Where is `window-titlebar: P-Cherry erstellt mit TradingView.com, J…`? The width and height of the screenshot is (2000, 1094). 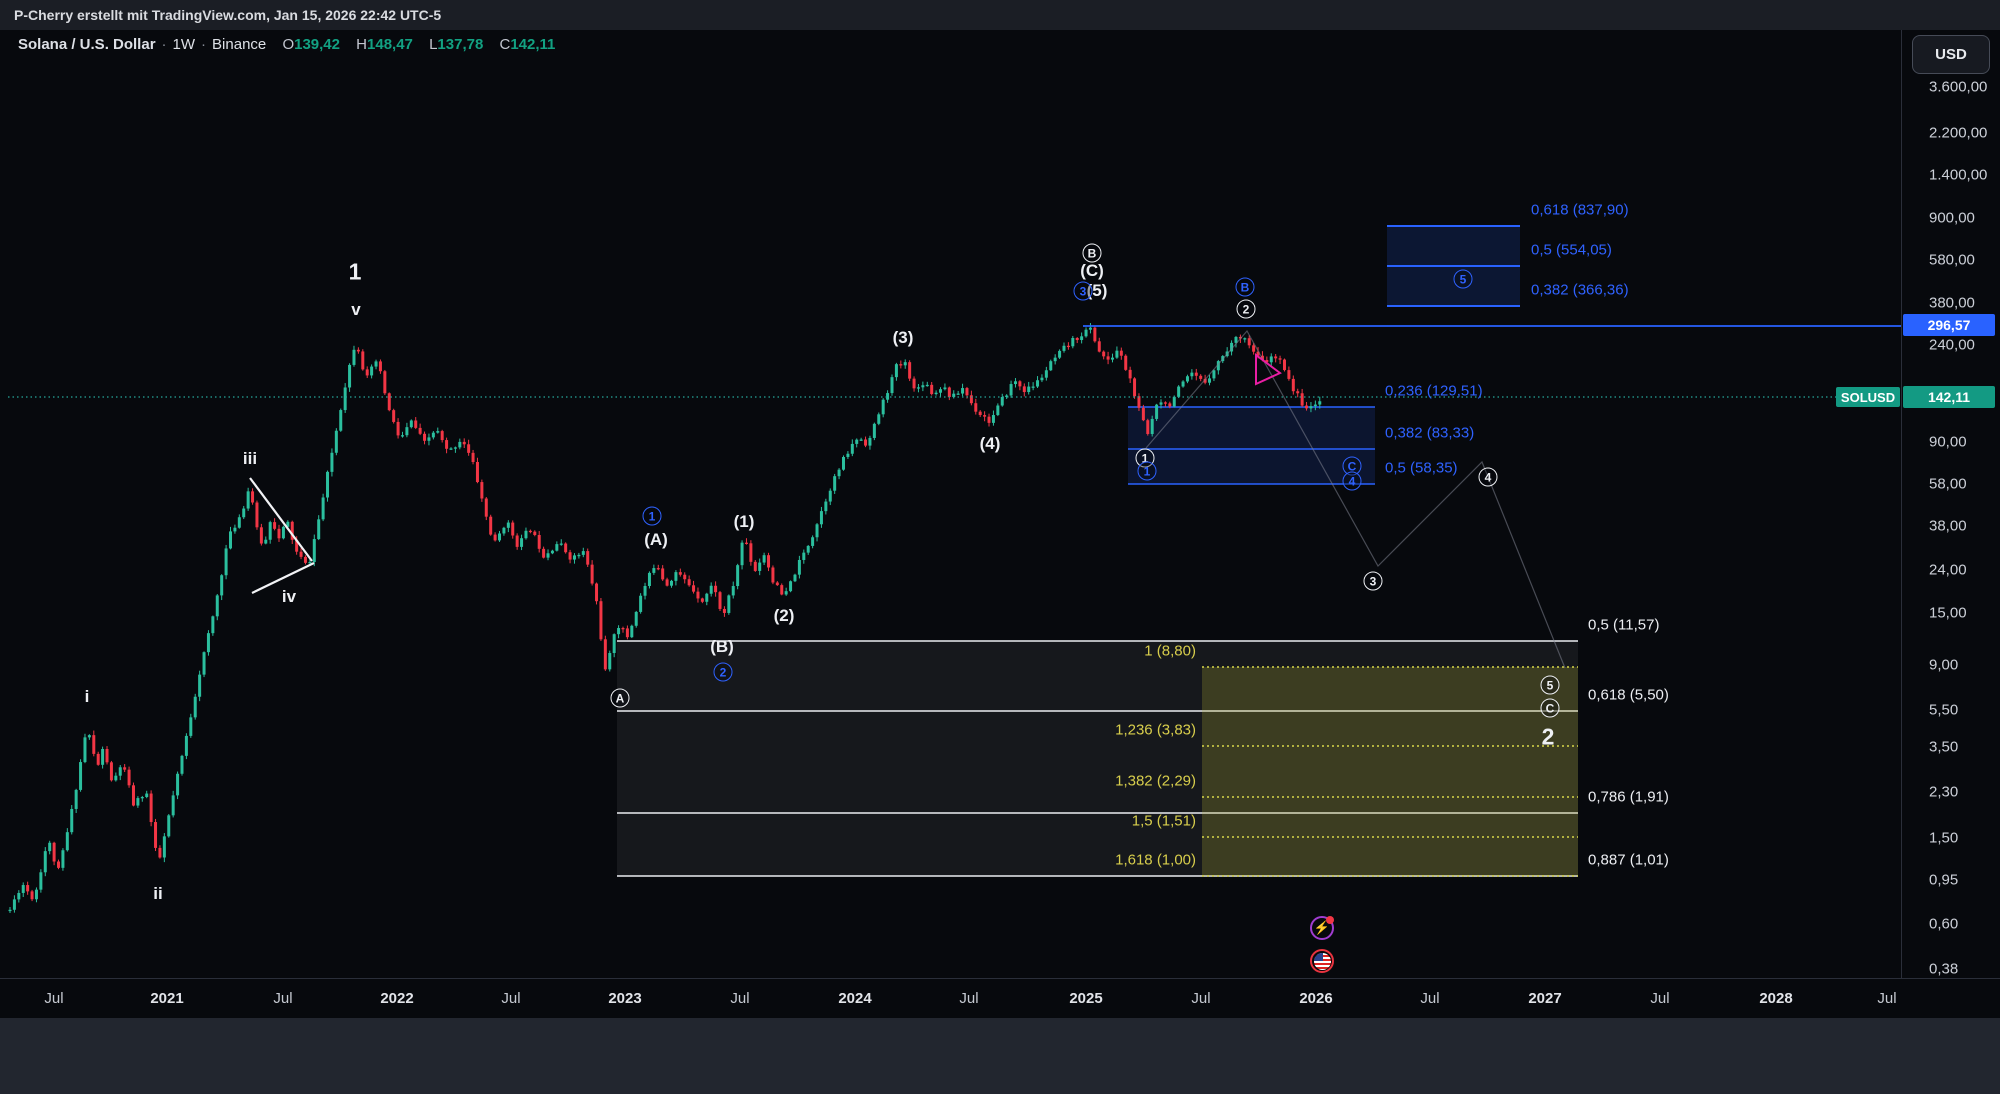 window-titlebar: P-Cherry erstellt mit TradingView.com, J… is located at coordinates (1000, 15).